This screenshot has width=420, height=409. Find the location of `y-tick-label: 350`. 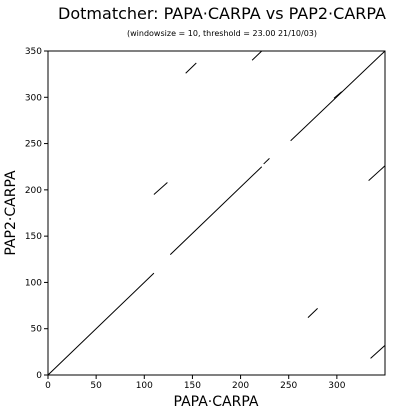

y-tick-label: 350 is located at coordinates (33, 52).